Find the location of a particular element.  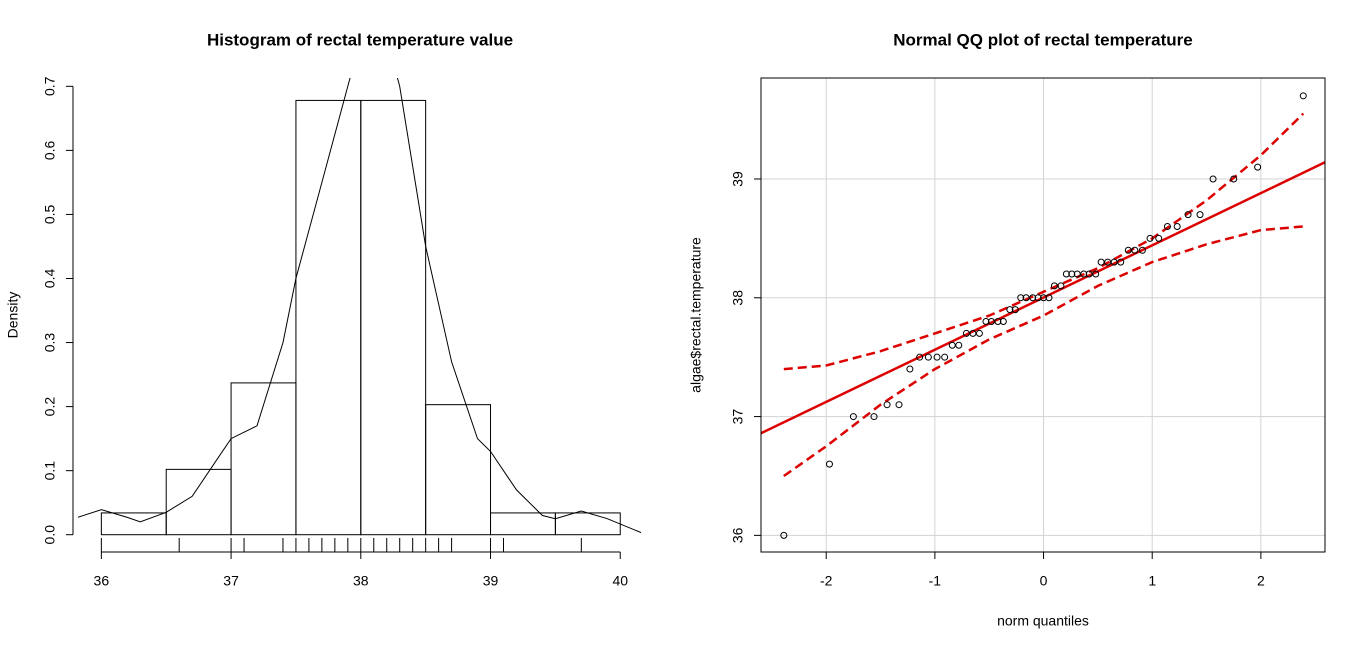

y-tick-label: 0.7 is located at coordinates (50, 86).